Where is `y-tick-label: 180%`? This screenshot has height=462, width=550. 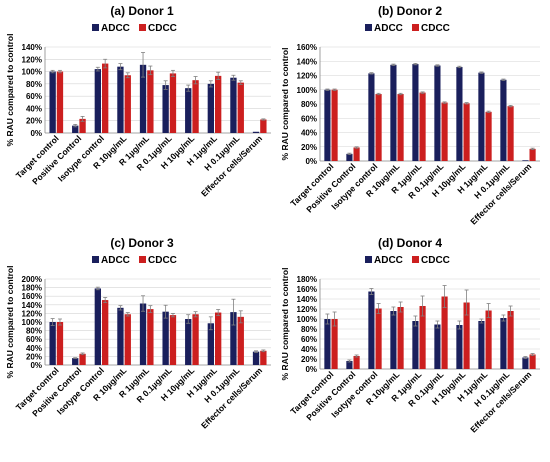
y-tick-label: 180% is located at coordinates (307, 279).